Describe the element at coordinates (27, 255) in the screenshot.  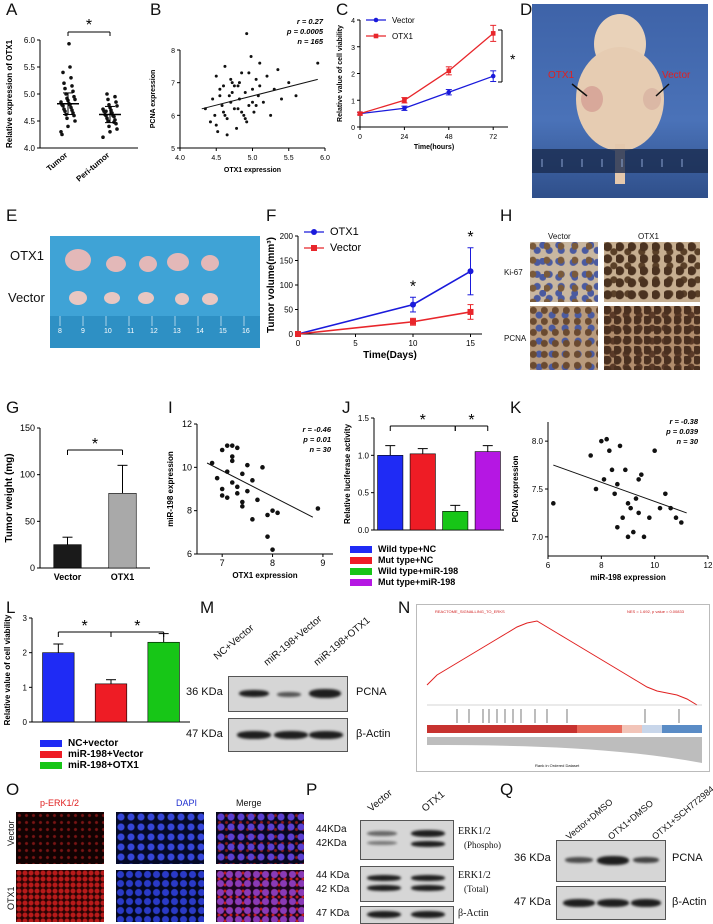
I see `tumor-row-otx1: OTX1` at that location.